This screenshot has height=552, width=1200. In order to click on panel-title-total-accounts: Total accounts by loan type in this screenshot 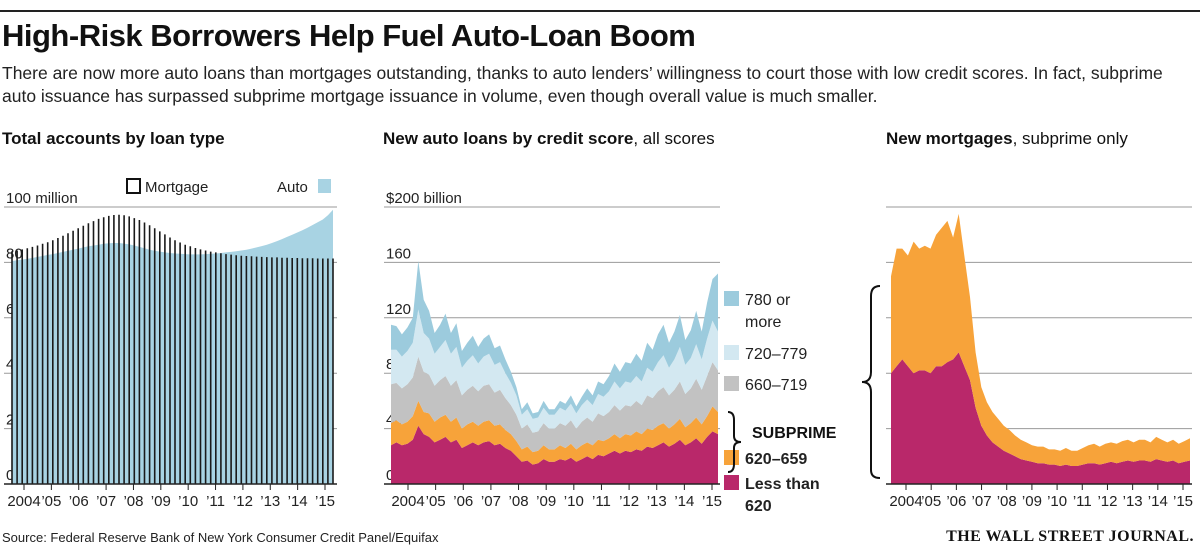, I will do `click(113, 139)`.